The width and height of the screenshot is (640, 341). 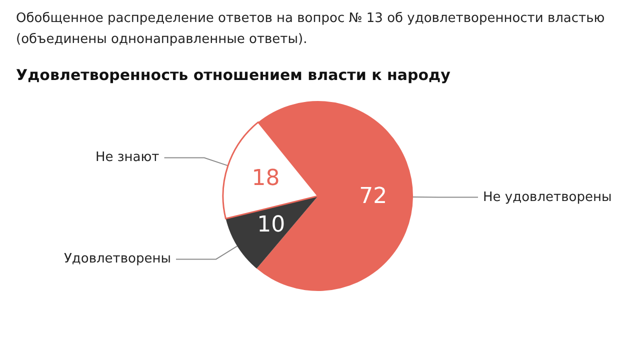 I want to click on slice-label: Не удовлетворены, so click(x=547, y=197).